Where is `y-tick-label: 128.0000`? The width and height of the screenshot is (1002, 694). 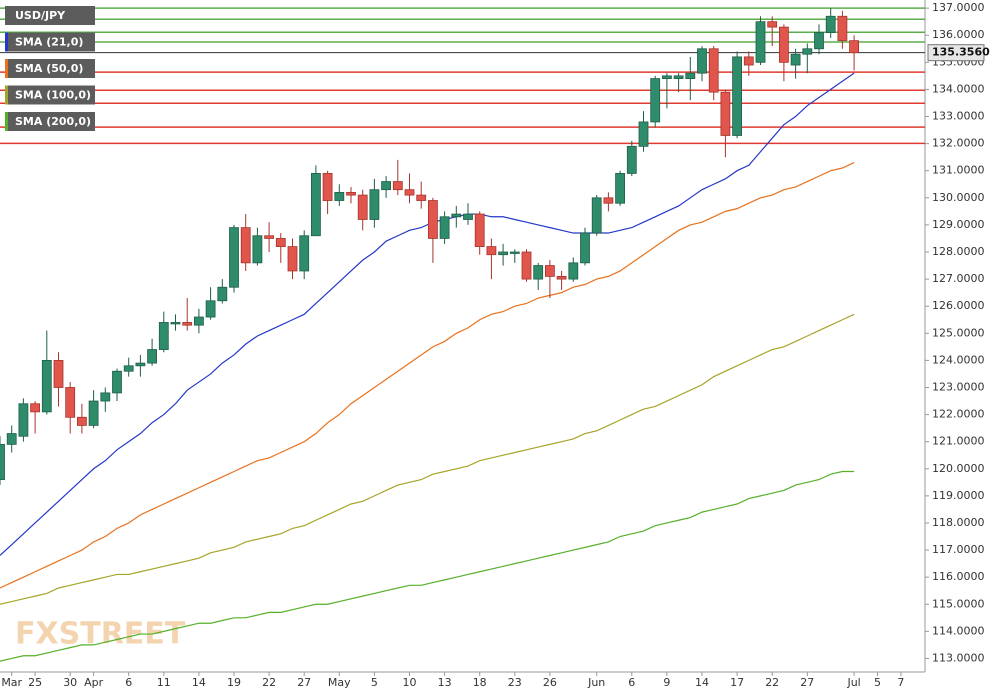 y-tick-label: 128.0000 is located at coordinates (958, 251).